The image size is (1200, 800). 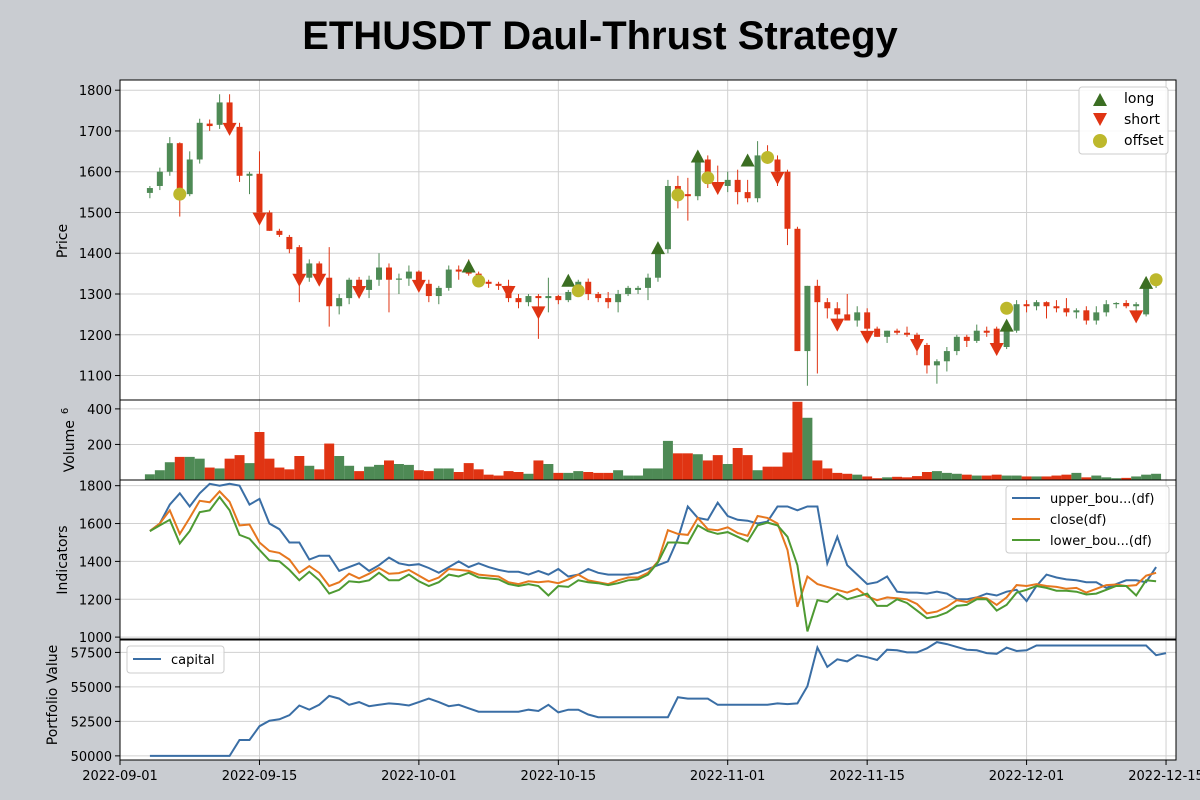 What do you see at coordinates (95, 638) in the screenshot?
I see `indicators-ytick-label: 1000` at bounding box center [95, 638].